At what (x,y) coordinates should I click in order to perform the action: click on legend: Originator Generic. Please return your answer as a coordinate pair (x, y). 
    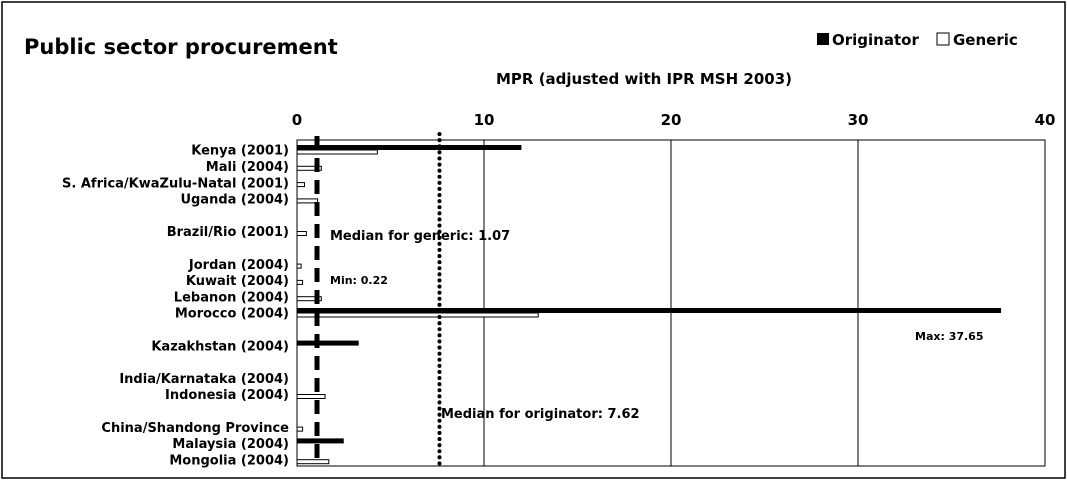
    Looking at the image, I should click on (917, 40).